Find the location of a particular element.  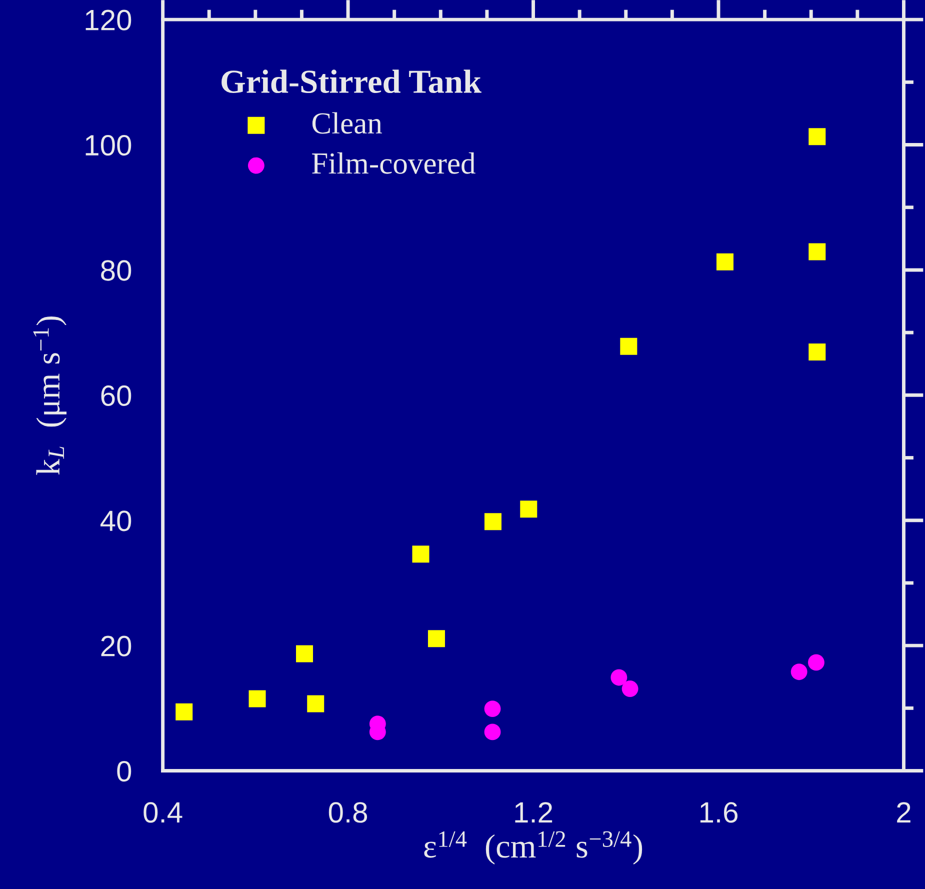

x-tick-label: 1.2 is located at coordinates (533, 812).